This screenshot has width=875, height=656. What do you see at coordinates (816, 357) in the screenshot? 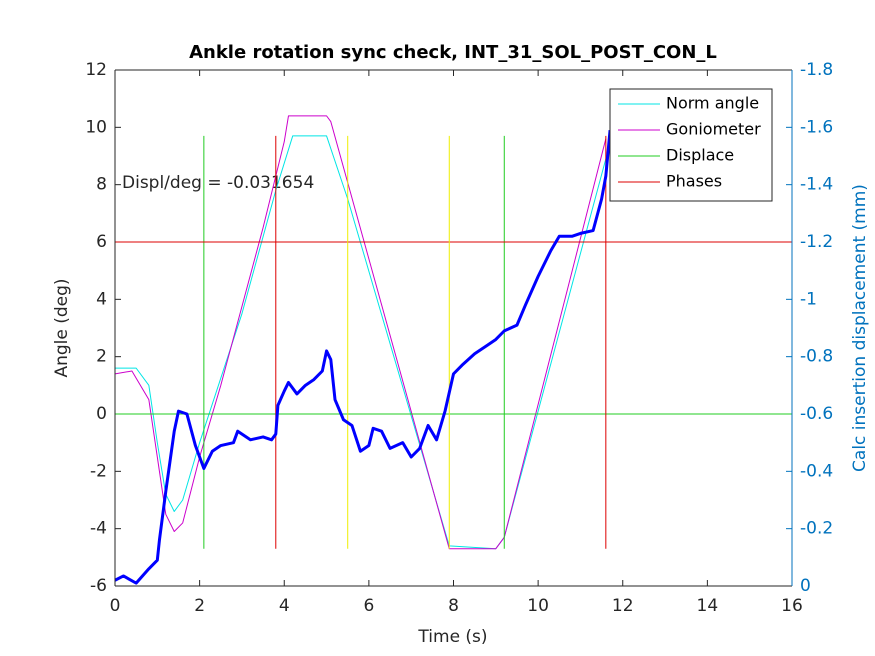
I see `y2-tick-label: -0.8` at bounding box center [816, 357].